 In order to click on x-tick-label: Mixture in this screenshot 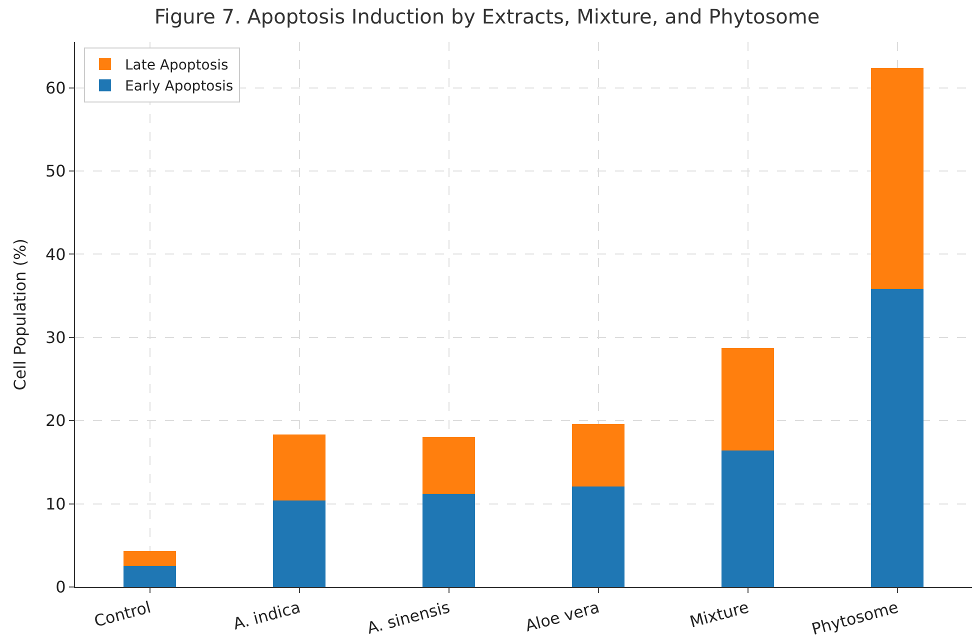, I will do `click(719, 614)`.